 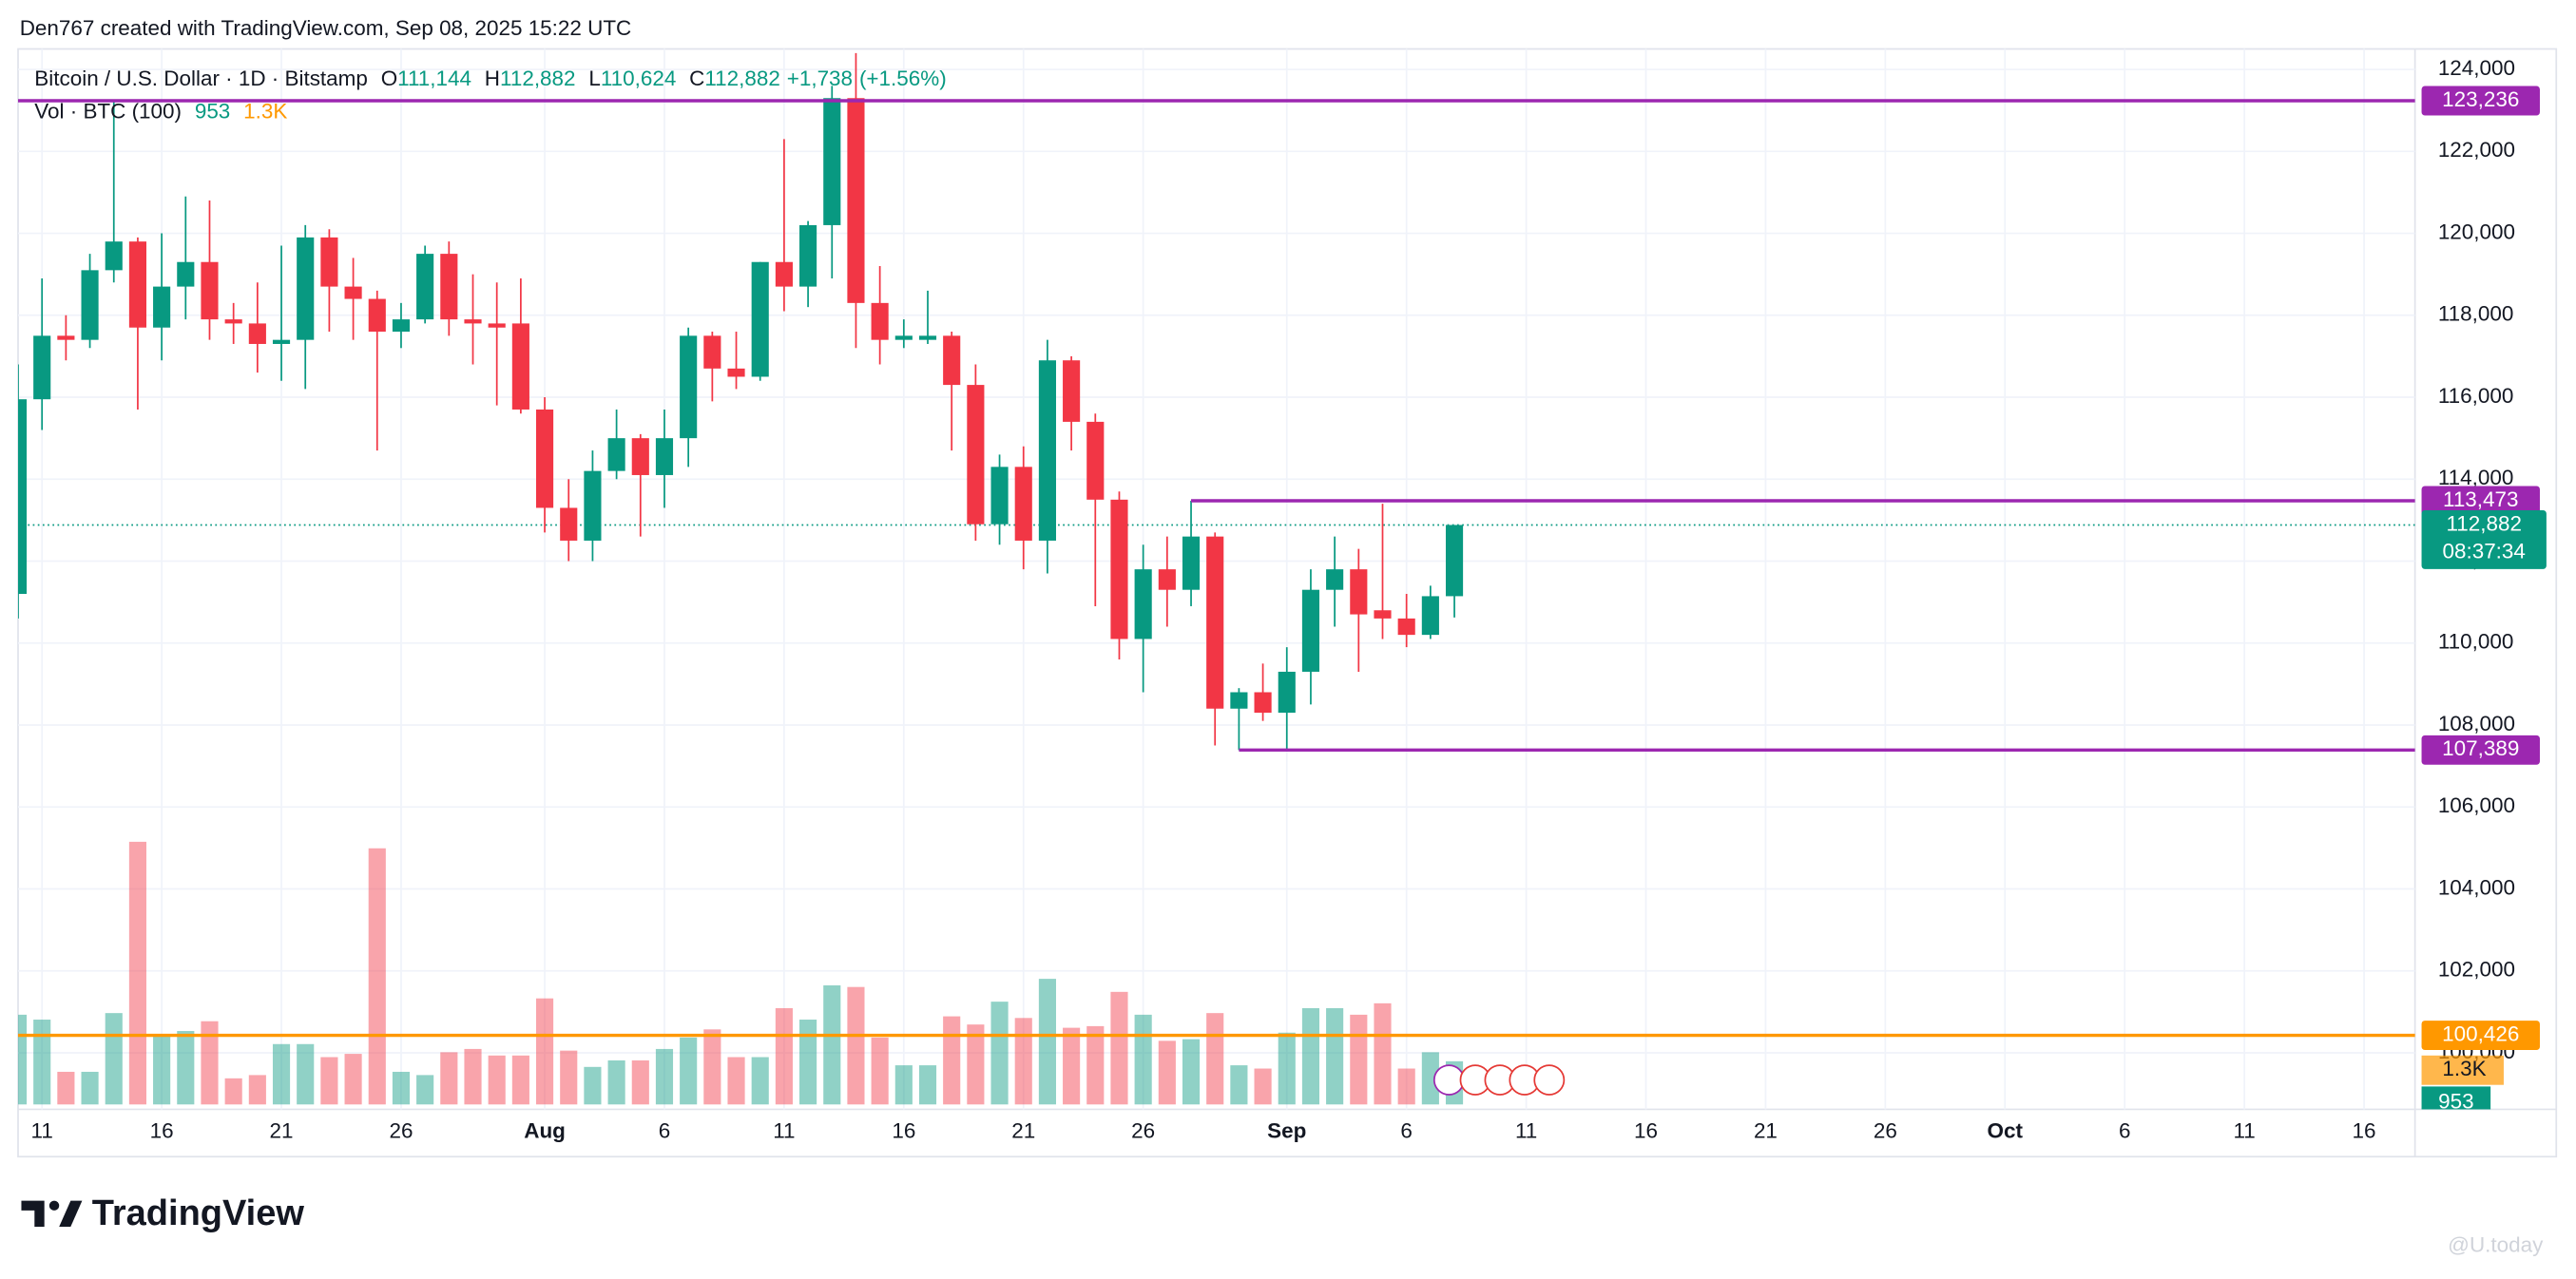 What do you see at coordinates (434, 78) in the screenshot?
I see `ohlc-value: 111,144` at bounding box center [434, 78].